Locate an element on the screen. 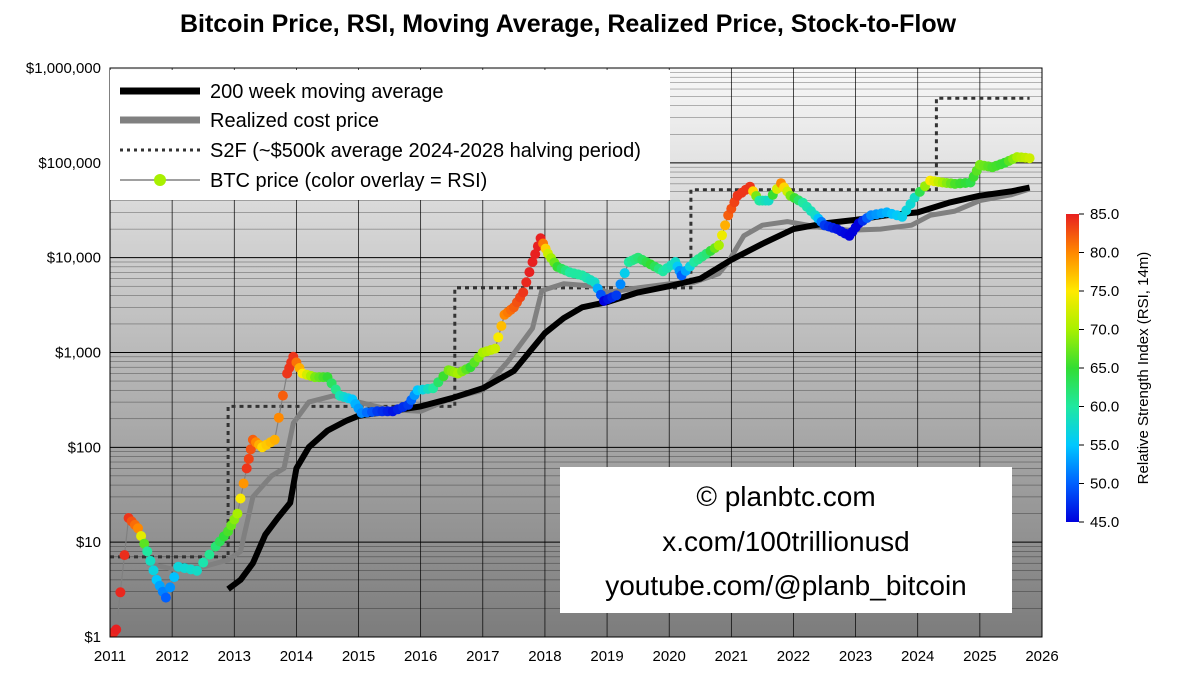 This screenshot has width=1200, height=686. colorbar-tick-label: 50.0 is located at coordinates (1104, 484).